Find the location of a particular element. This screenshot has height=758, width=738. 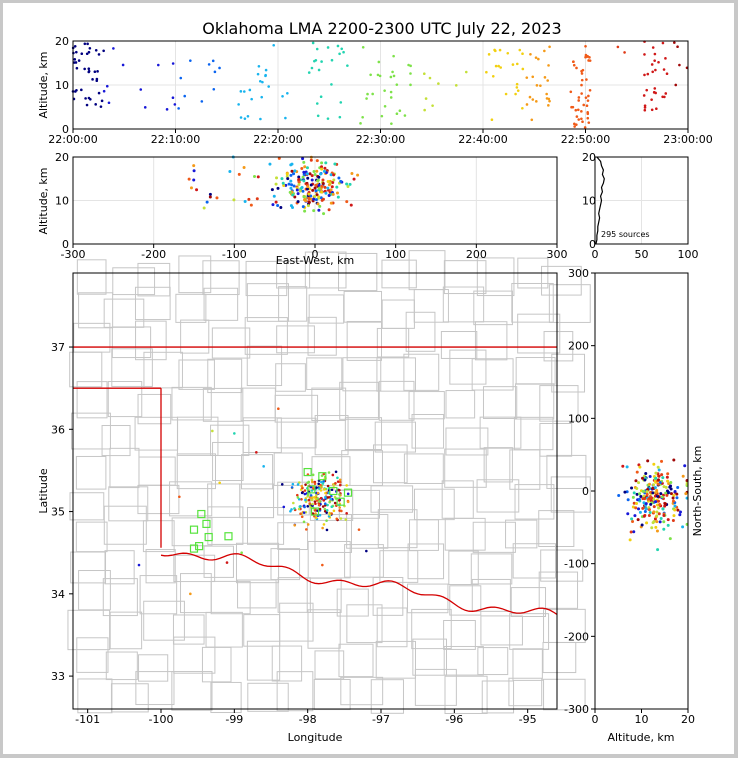

ns-tick-label: -300 is located at coordinates (576, 709).